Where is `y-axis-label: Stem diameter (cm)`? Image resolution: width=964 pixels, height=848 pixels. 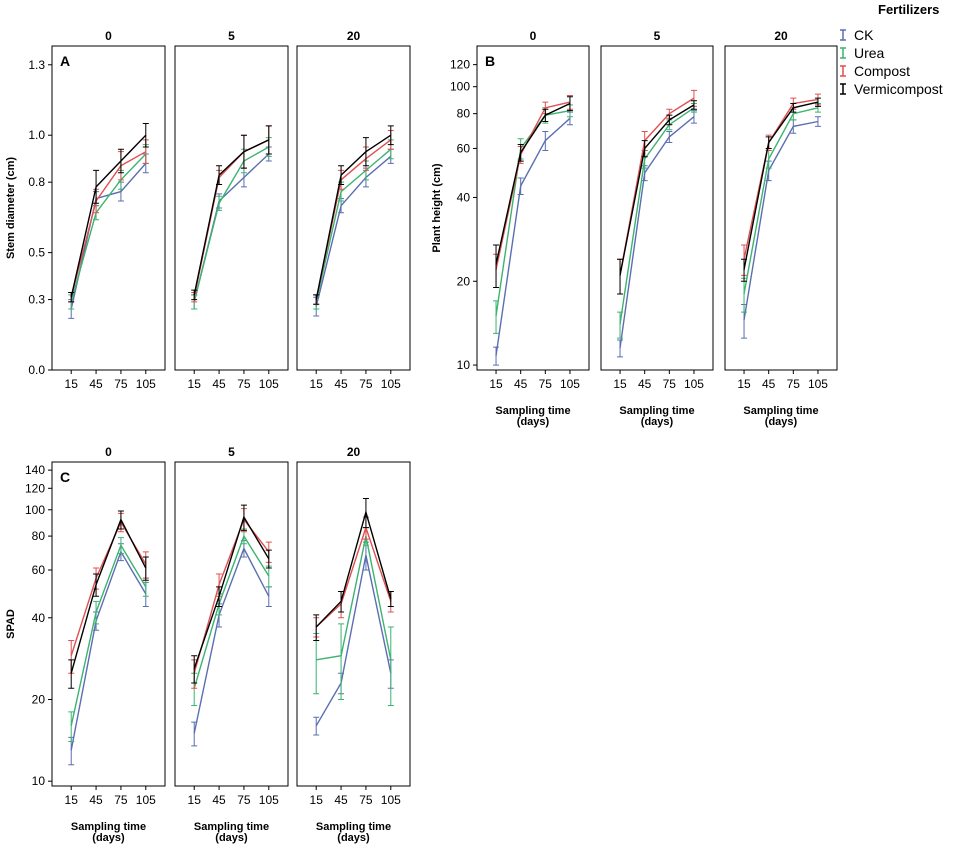
y-axis-label: Stem diameter (cm) is located at coordinates (11, 208).